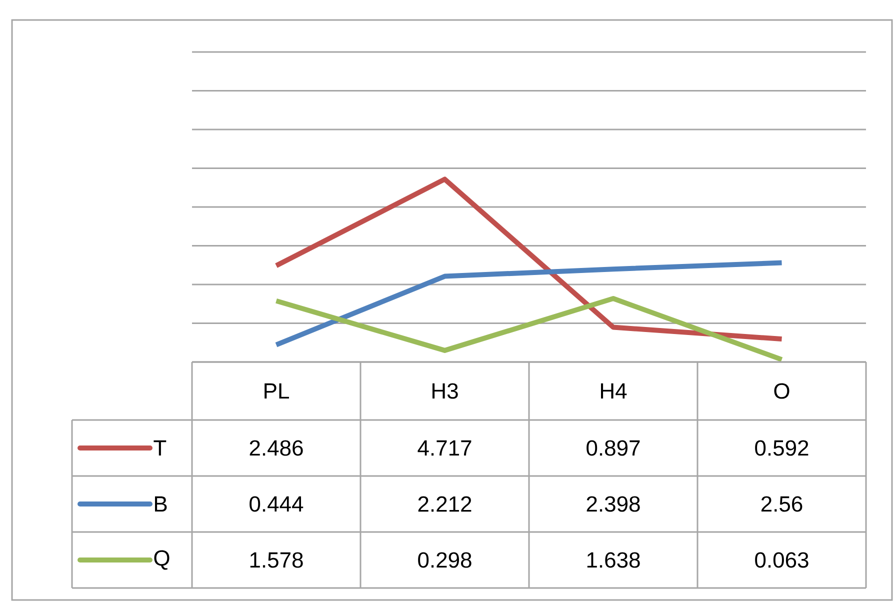  What do you see at coordinates (445, 560) in the screenshot?
I see `data-label: 0.298` at bounding box center [445, 560].